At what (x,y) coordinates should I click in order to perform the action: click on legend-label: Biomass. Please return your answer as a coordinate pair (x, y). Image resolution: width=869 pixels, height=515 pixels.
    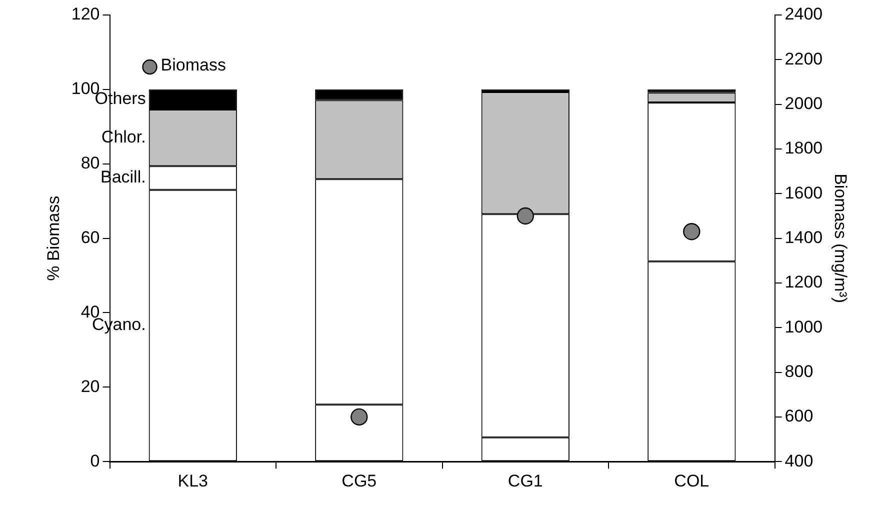
    Looking at the image, I should click on (193, 65).